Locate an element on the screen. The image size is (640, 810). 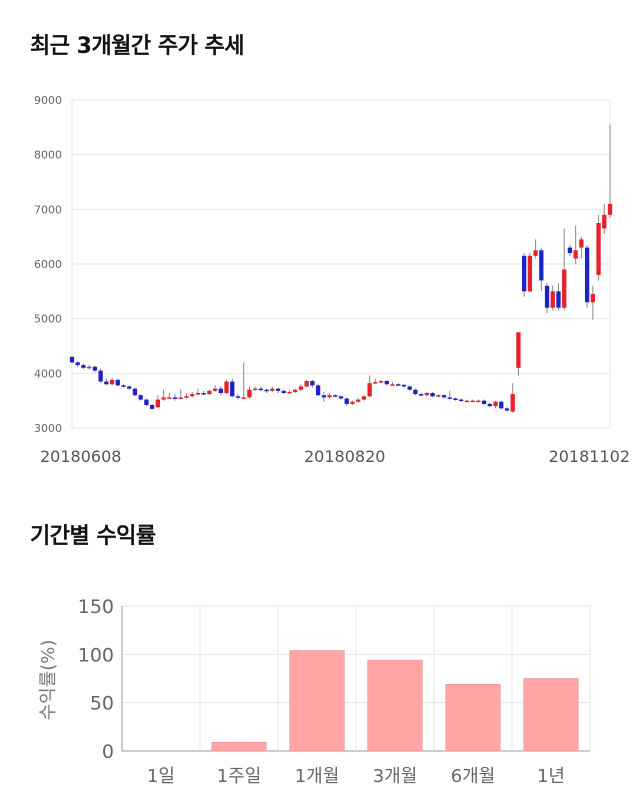
price-y-axis: 3000 4000 5000 6000 7000 8000 9000 is located at coordinates (48, 264).